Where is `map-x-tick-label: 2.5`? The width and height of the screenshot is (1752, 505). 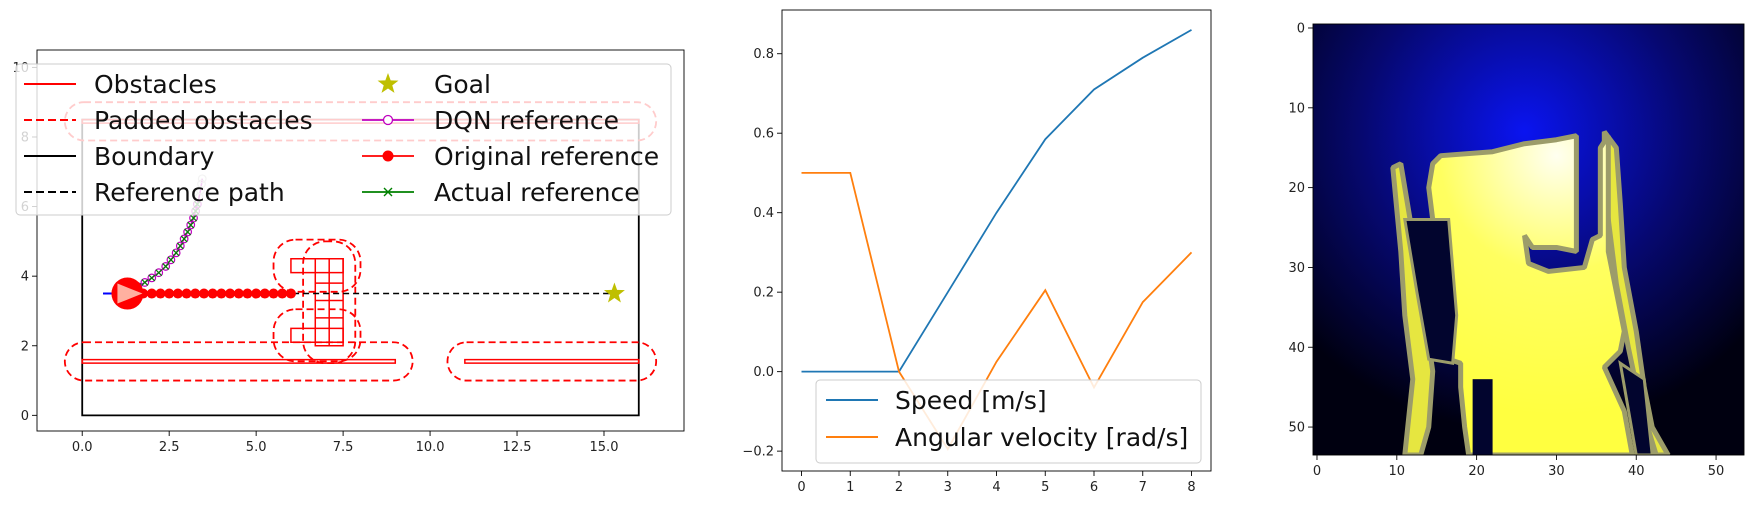
map-x-tick-label: 2.5 is located at coordinates (169, 447).